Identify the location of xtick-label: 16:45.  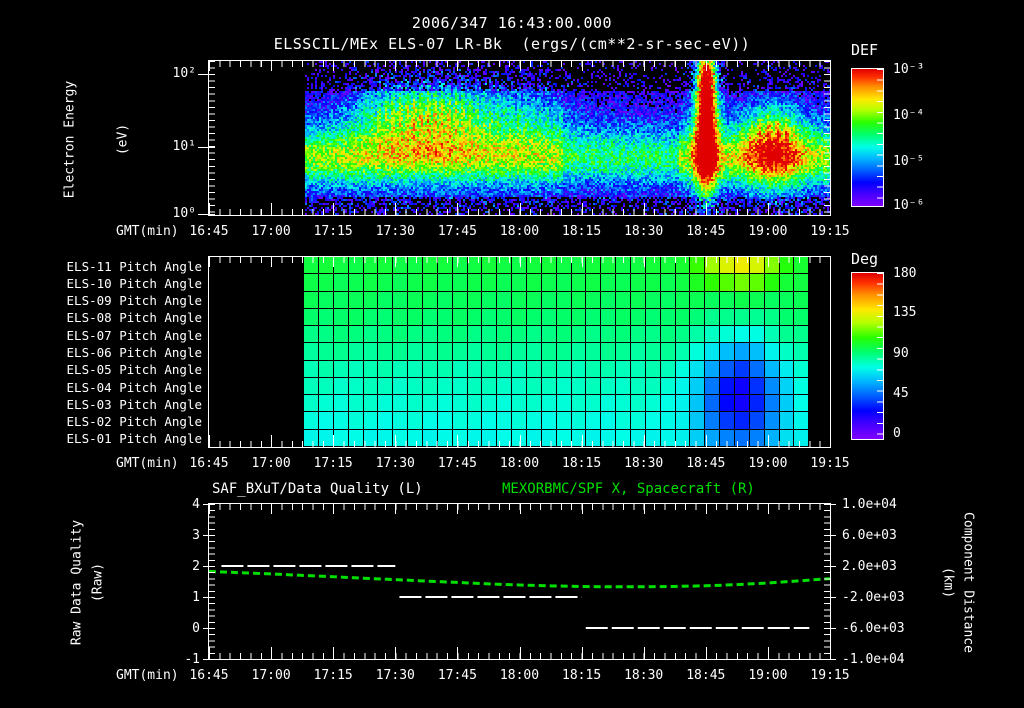
(209, 463).